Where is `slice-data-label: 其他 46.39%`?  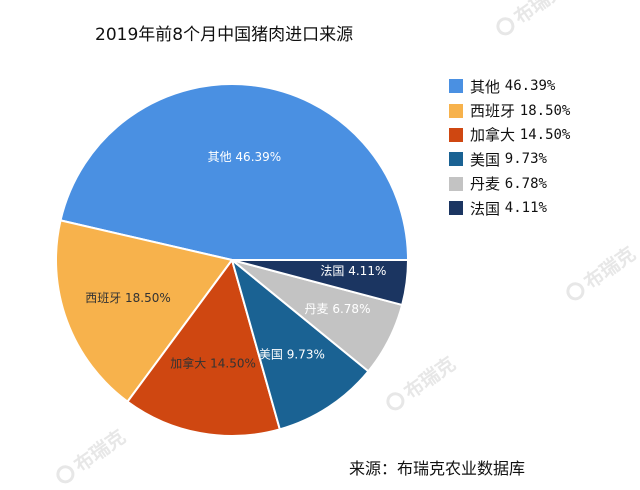 slice-data-label: 其他 46.39% is located at coordinates (245, 157).